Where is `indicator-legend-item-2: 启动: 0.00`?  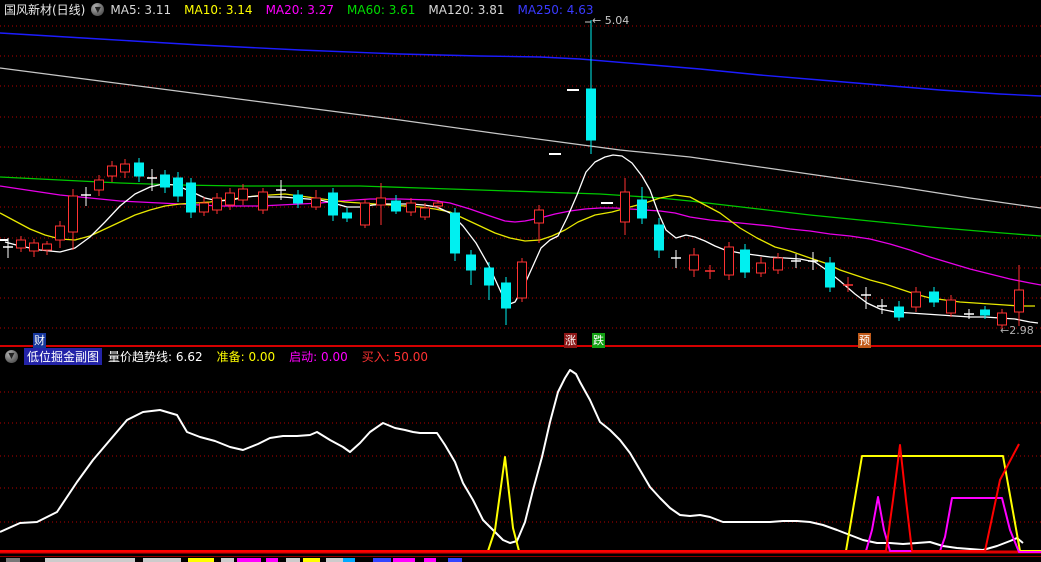 indicator-legend-item-2: 启动: 0.00 is located at coordinates (318, 356).